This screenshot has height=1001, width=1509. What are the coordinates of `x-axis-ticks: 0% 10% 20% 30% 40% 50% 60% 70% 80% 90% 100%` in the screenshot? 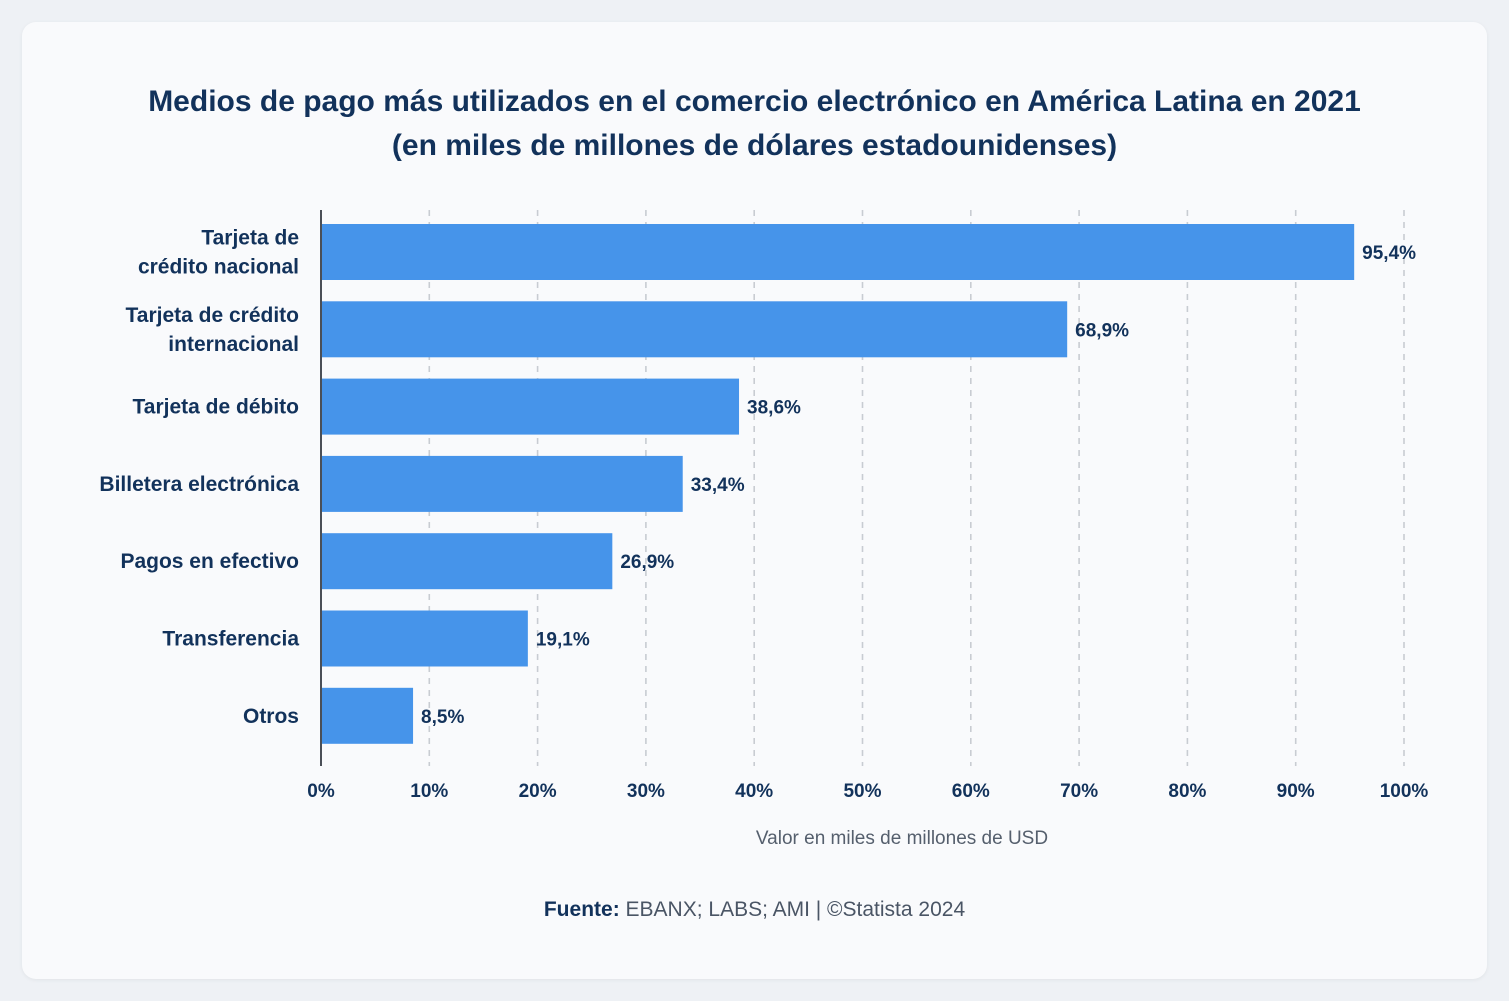 It's located at (867, 791).